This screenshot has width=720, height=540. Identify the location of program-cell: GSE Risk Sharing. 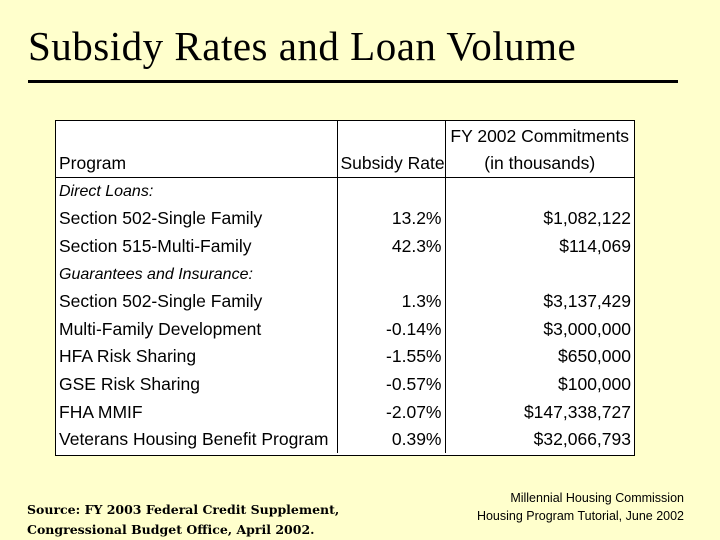
(197, 384).